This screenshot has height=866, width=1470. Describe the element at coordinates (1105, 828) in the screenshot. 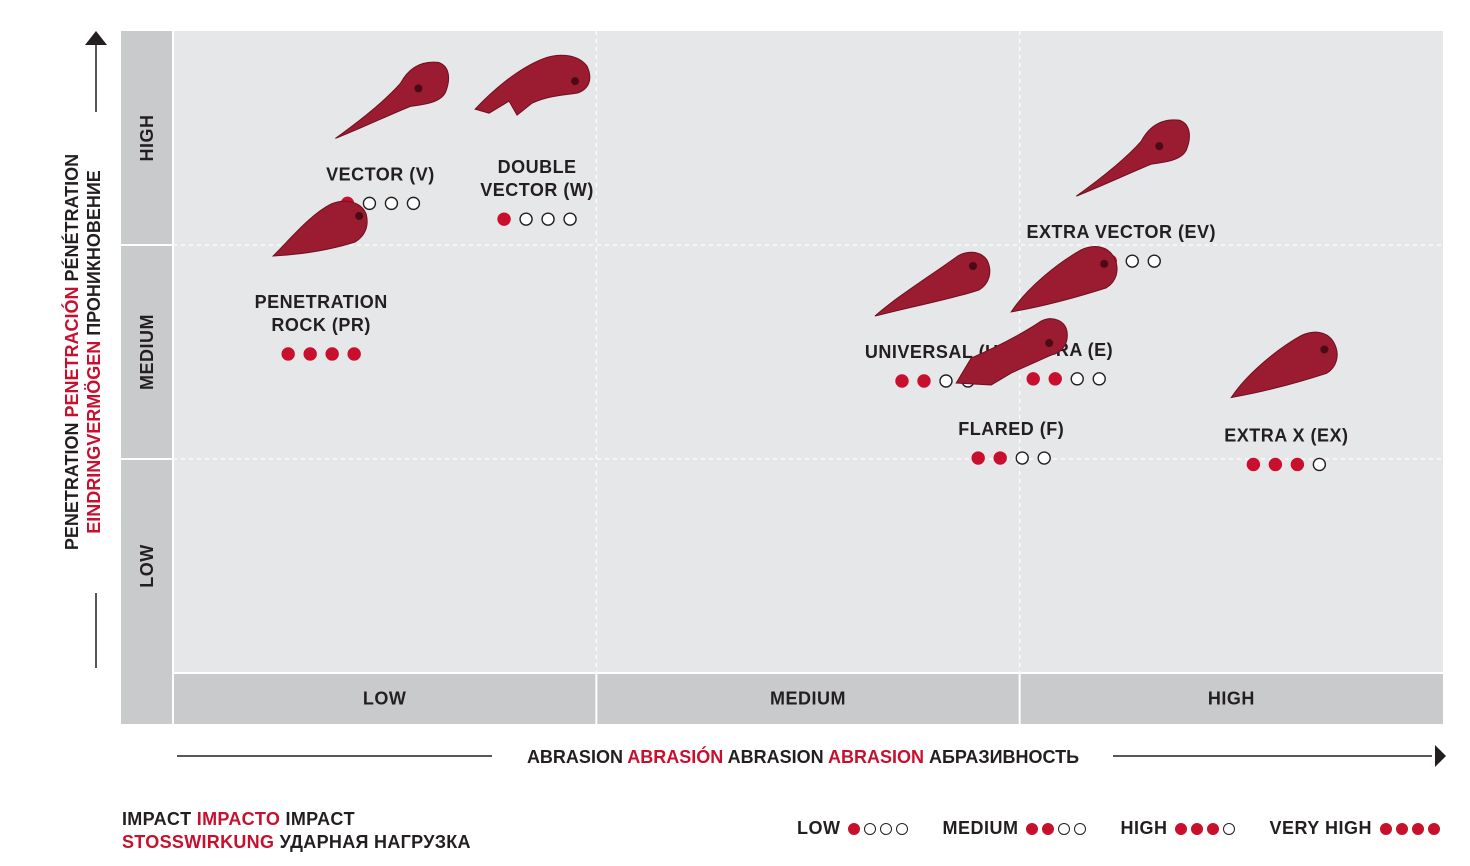

I see `impact-legend: LOW MEDIUM HIGH VERY HIGH` at that location.